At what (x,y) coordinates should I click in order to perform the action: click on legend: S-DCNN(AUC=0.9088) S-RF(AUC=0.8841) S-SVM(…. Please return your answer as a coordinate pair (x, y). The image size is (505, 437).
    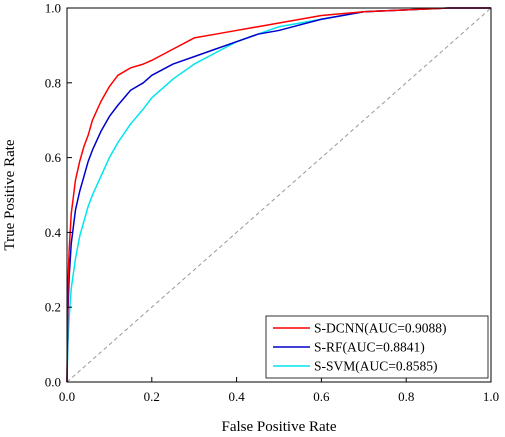
    Looking at the image, I should click on (377, 347).